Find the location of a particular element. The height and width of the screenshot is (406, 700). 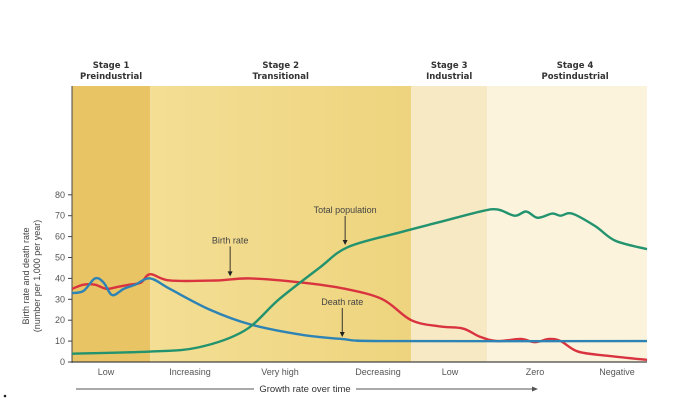

series-death-rate is located at coordinates (359, 309).